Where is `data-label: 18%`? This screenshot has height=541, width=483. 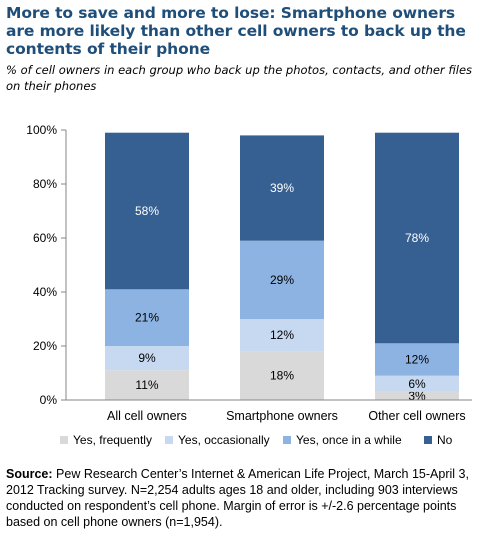
data-label: 18% is located at coordinates (282, 376).